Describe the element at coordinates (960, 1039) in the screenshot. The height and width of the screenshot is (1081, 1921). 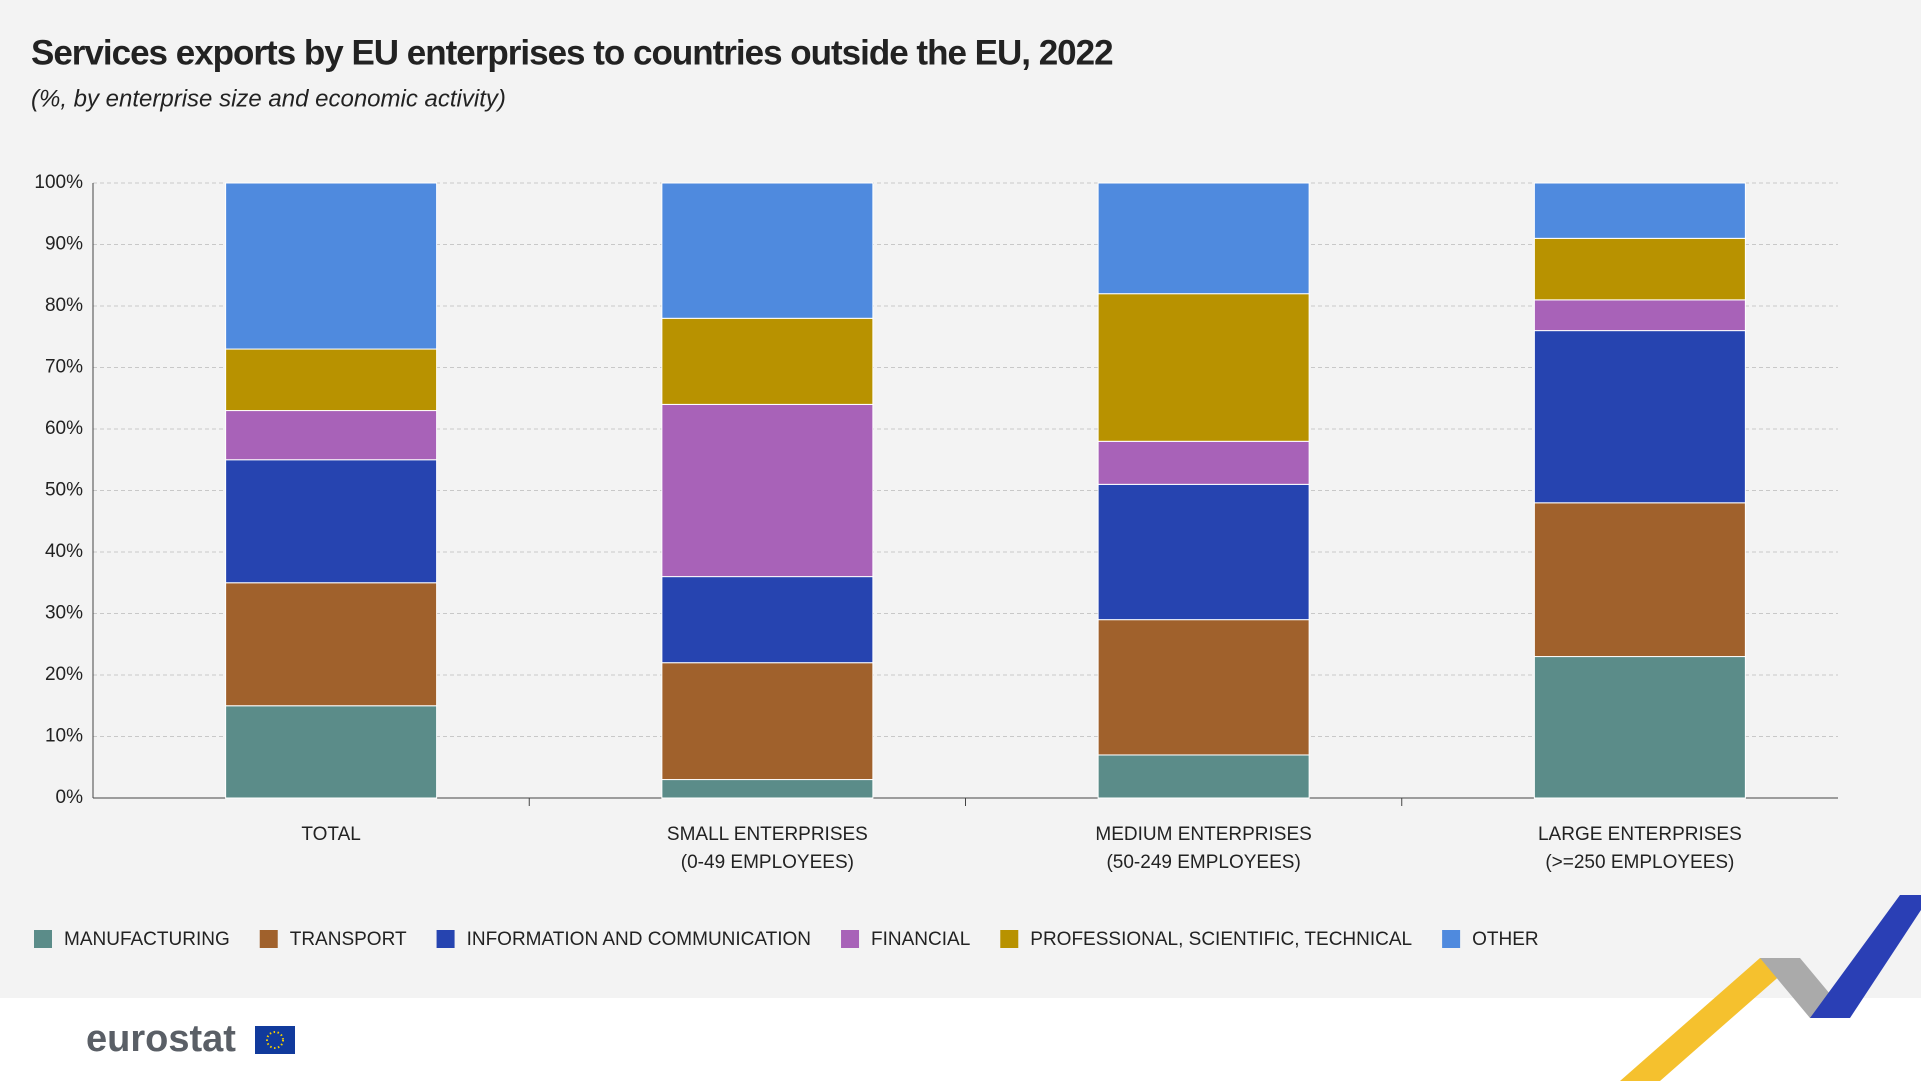
I see `footer-background` at that location.